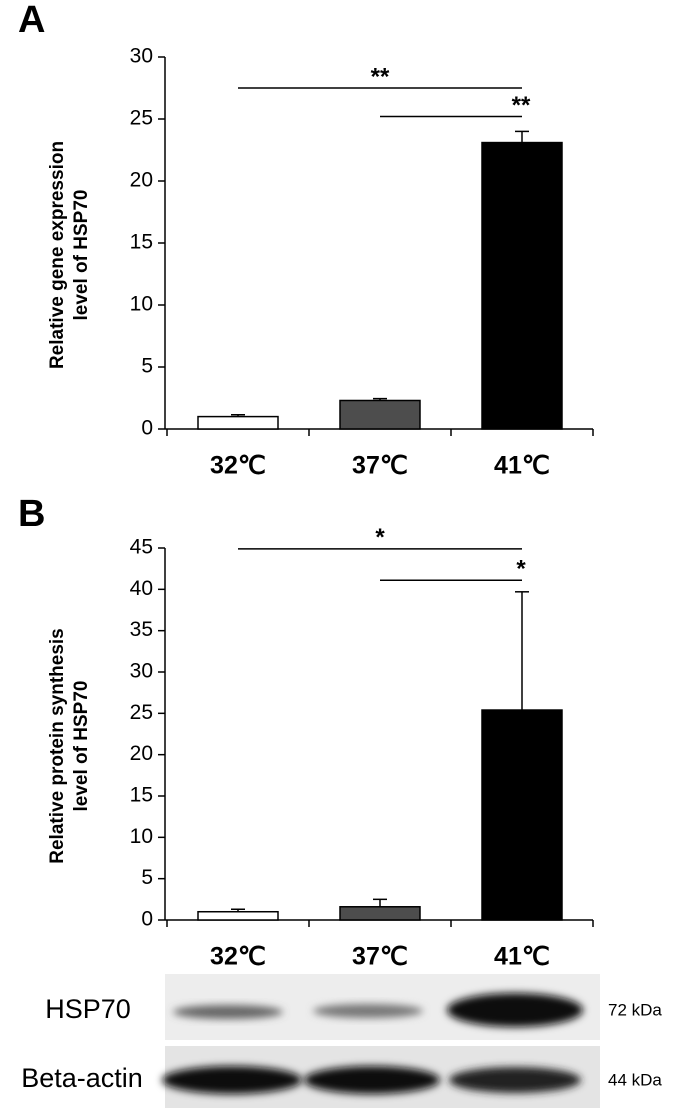 This screenshot has height=1111, width=679. What do you see at coordinates (635, 1079) in the screenshot?
I see `blot-size-label: 44 kDa` at bounding box center [635, 1079].